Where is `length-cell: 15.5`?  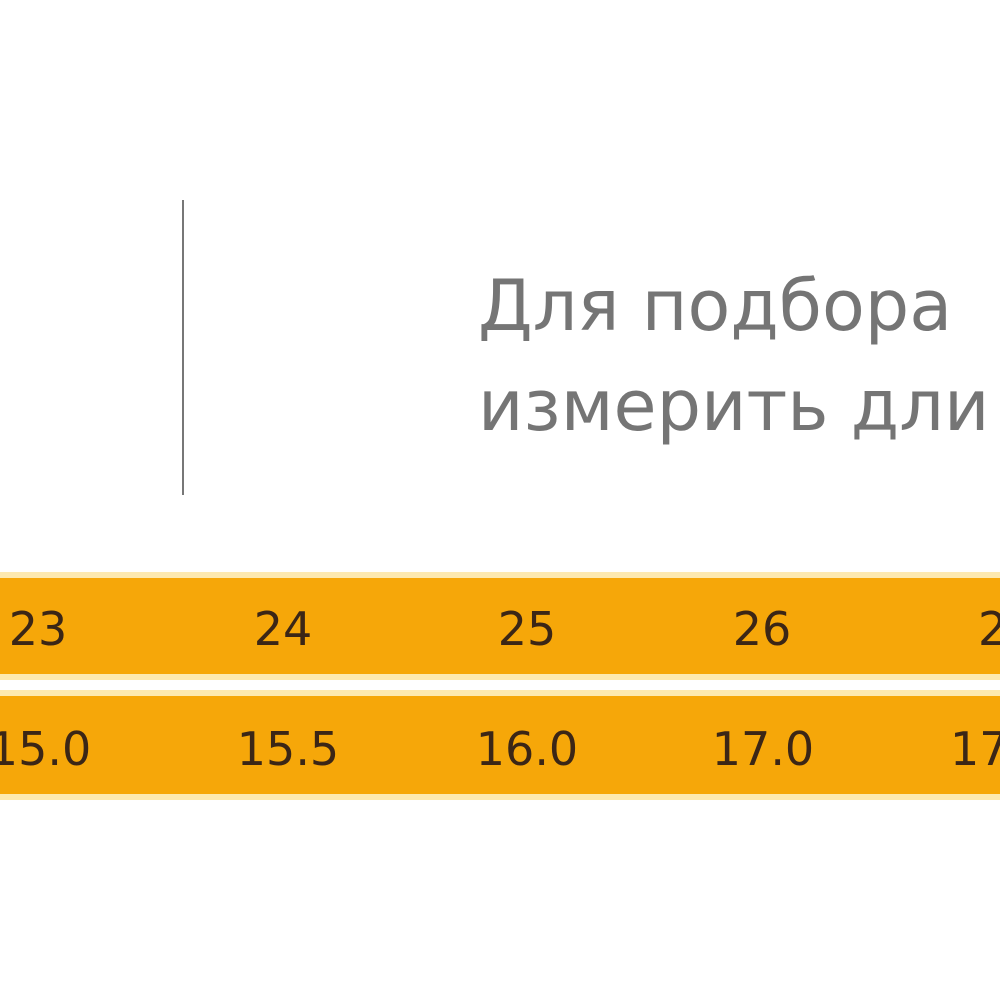
length-cell: 15.5 is located at coordinates (288, 749).